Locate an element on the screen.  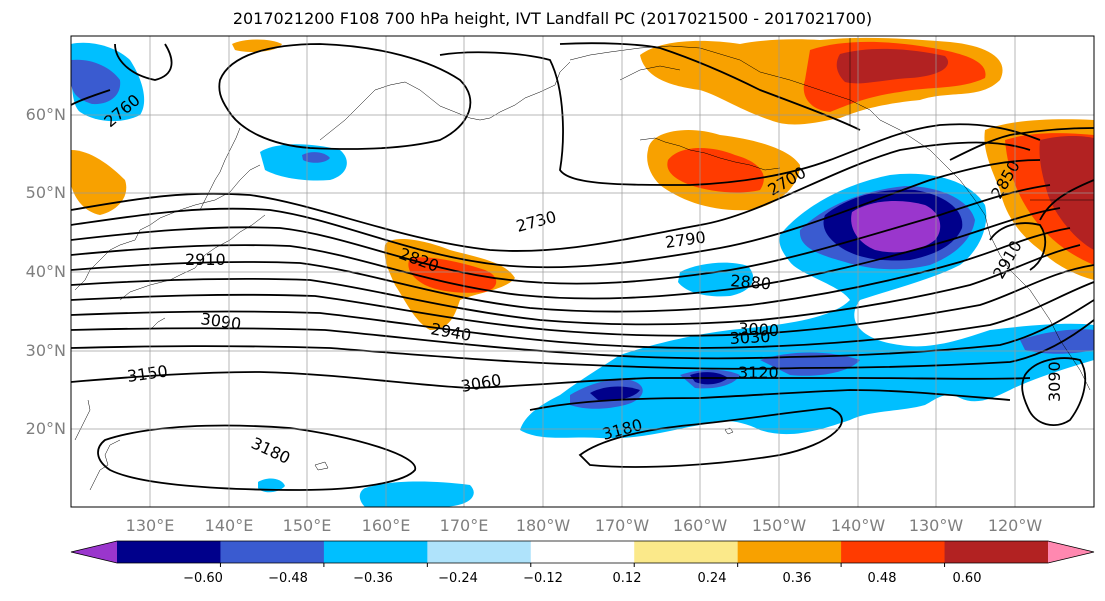
contour-label: 3030 is located at coordinates (750, 337).